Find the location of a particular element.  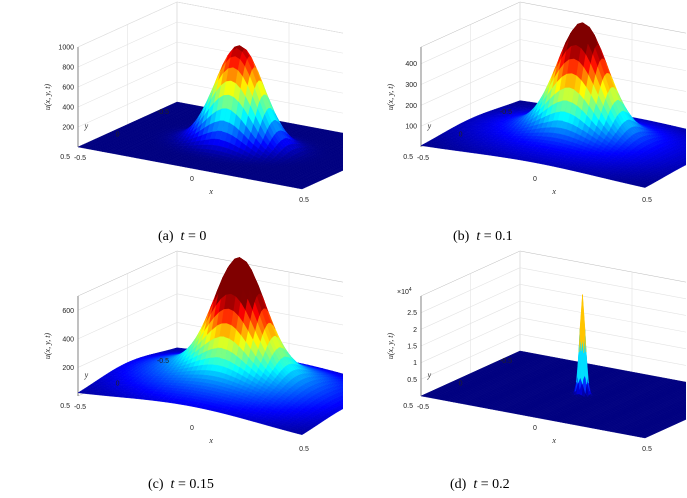

caption-eq: = 0 is located at coordinates (197, 236).